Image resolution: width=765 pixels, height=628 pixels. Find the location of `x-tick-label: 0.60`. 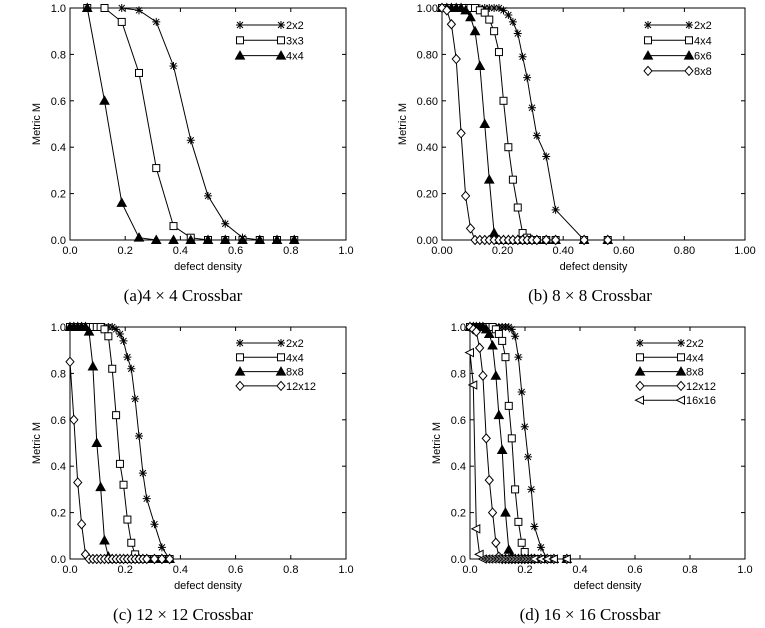

x-tick-label: 0.60 is located at coordinates (623, 251).